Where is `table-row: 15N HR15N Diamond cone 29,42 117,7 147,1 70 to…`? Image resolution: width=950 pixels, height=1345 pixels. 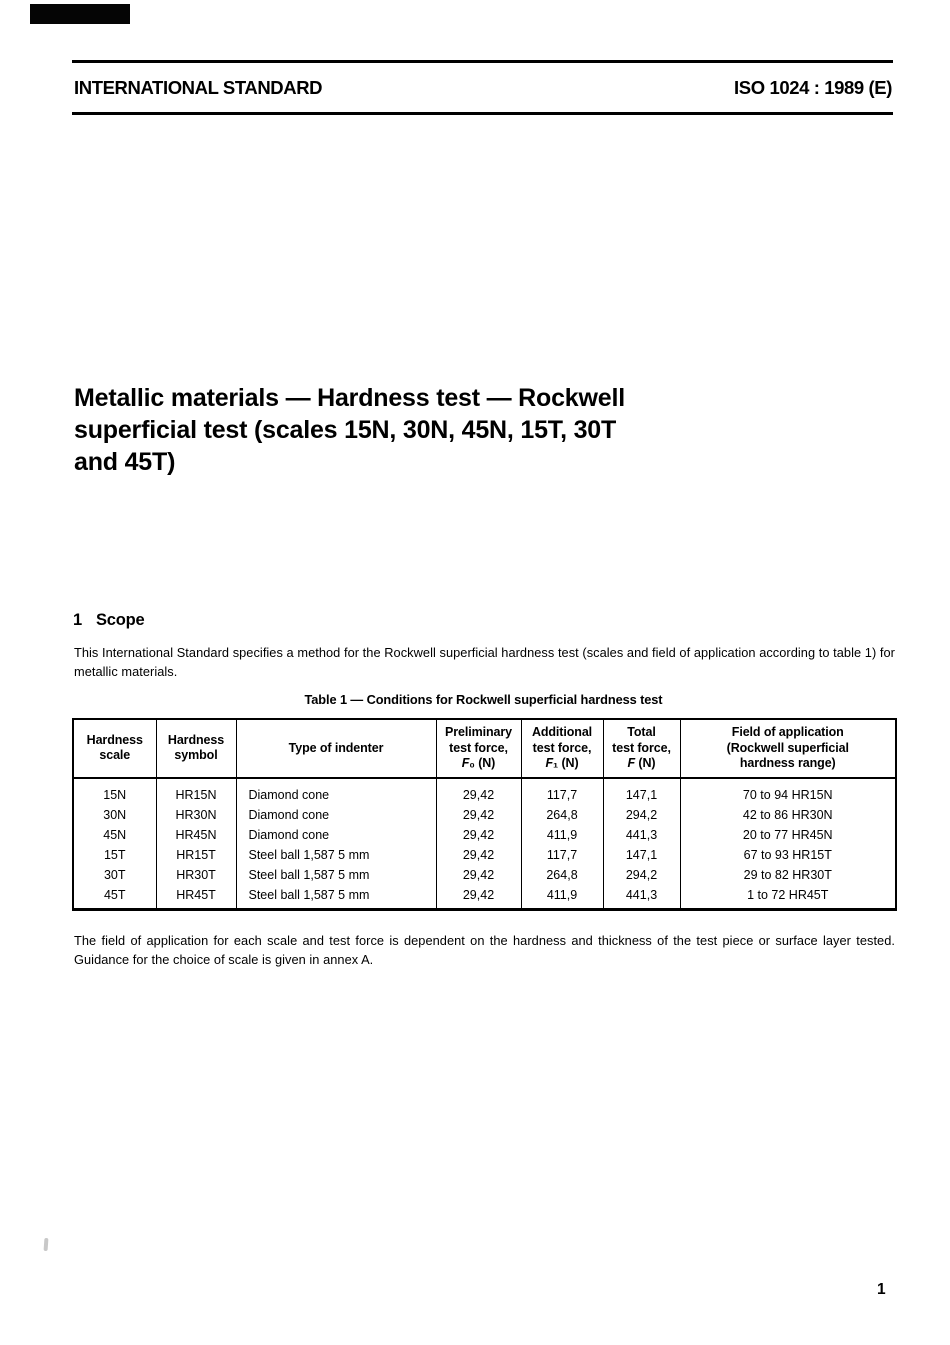
table-row: 15N HR15N Diamond cone 29,42 117,7 147,1 70 to… is located at coordinates (484, 791).